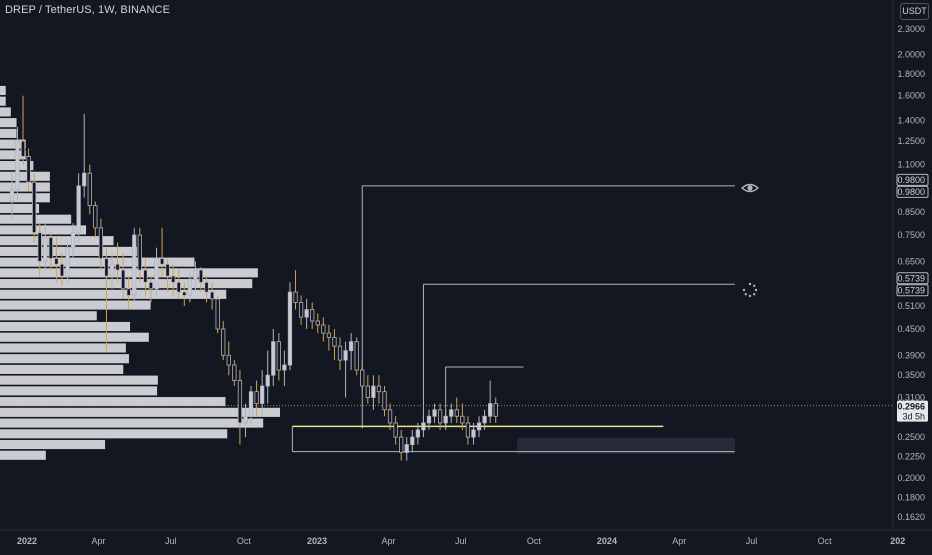 The image size is (932, 555). What do you see at coordinates (911, 498) in the screenshot?
I see `price-tick-label: 0.1800` at bounding box center [911, 498].